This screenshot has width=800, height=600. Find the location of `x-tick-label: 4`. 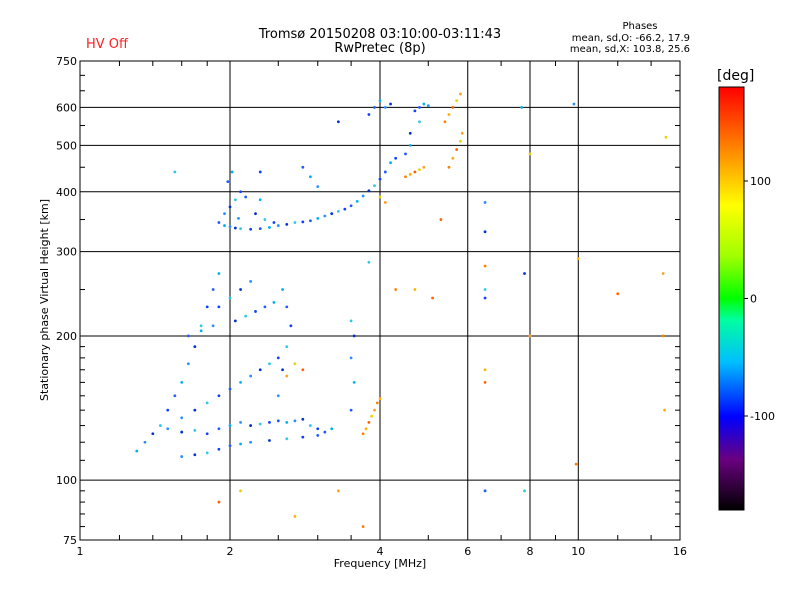

x-tick-label: 4 is located at coordinates (380, 551).